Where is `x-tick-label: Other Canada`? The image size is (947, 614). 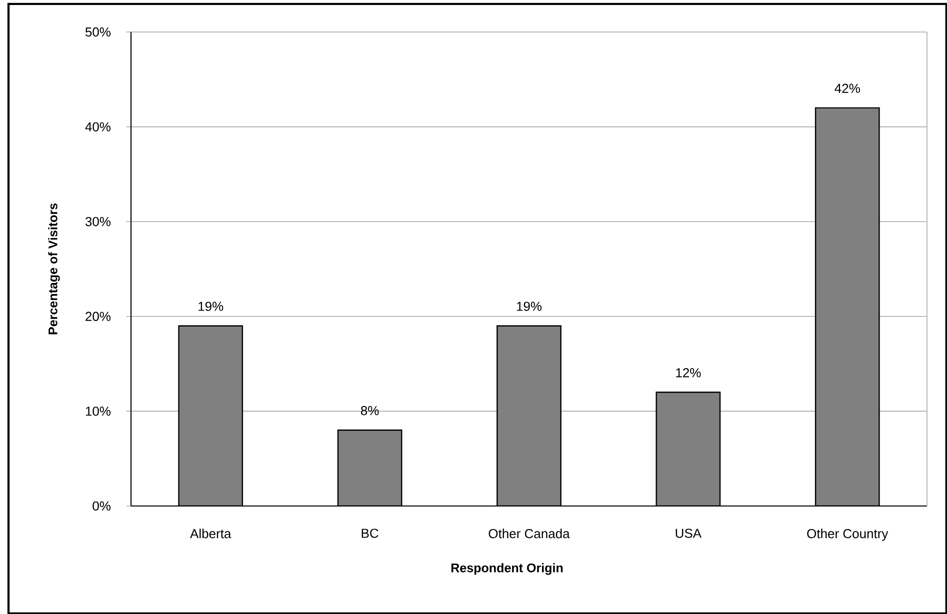 x-tick-label: Other Canada is located at coordinates (529, 533).